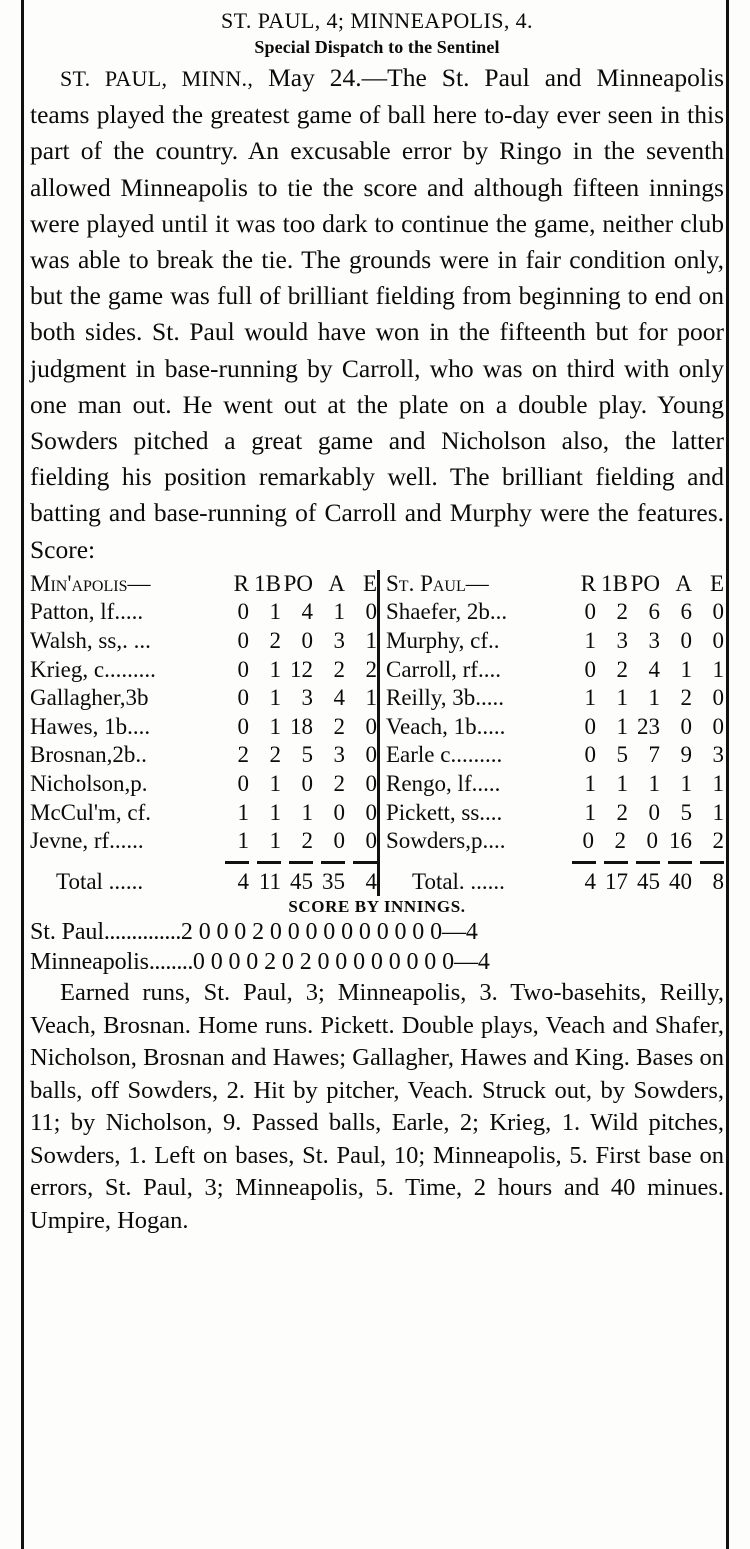  What do you see at coordinates (654, 755) in the screenshot?
I see `stat-po: 7` at bounding box center [654, 755].